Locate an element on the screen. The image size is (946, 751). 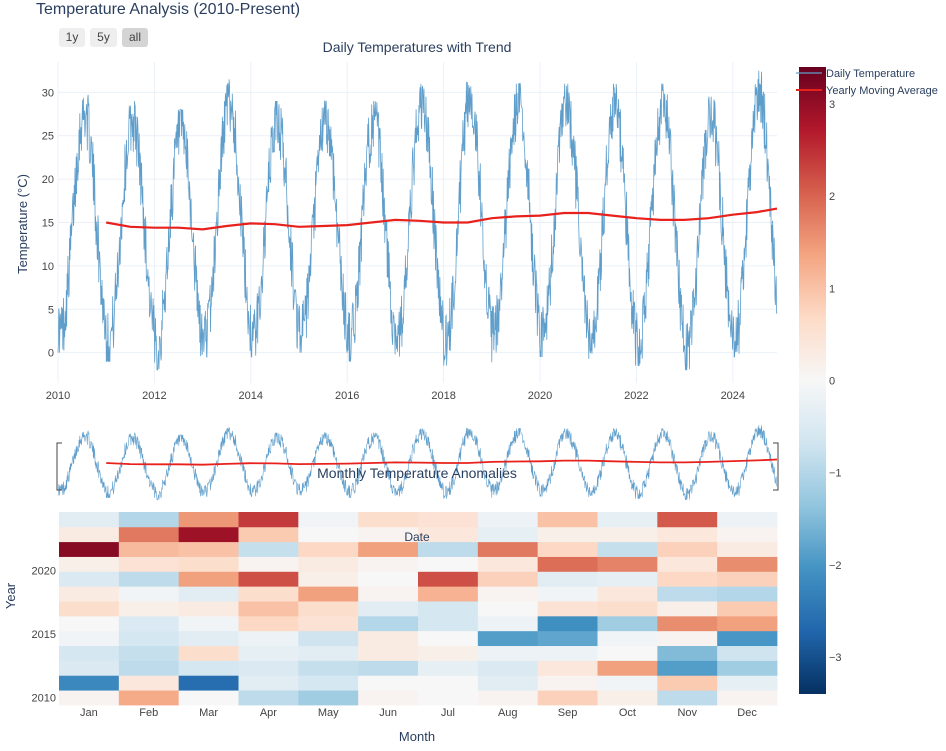
range-5y-button: 5y is located at coordinates (103, 37).